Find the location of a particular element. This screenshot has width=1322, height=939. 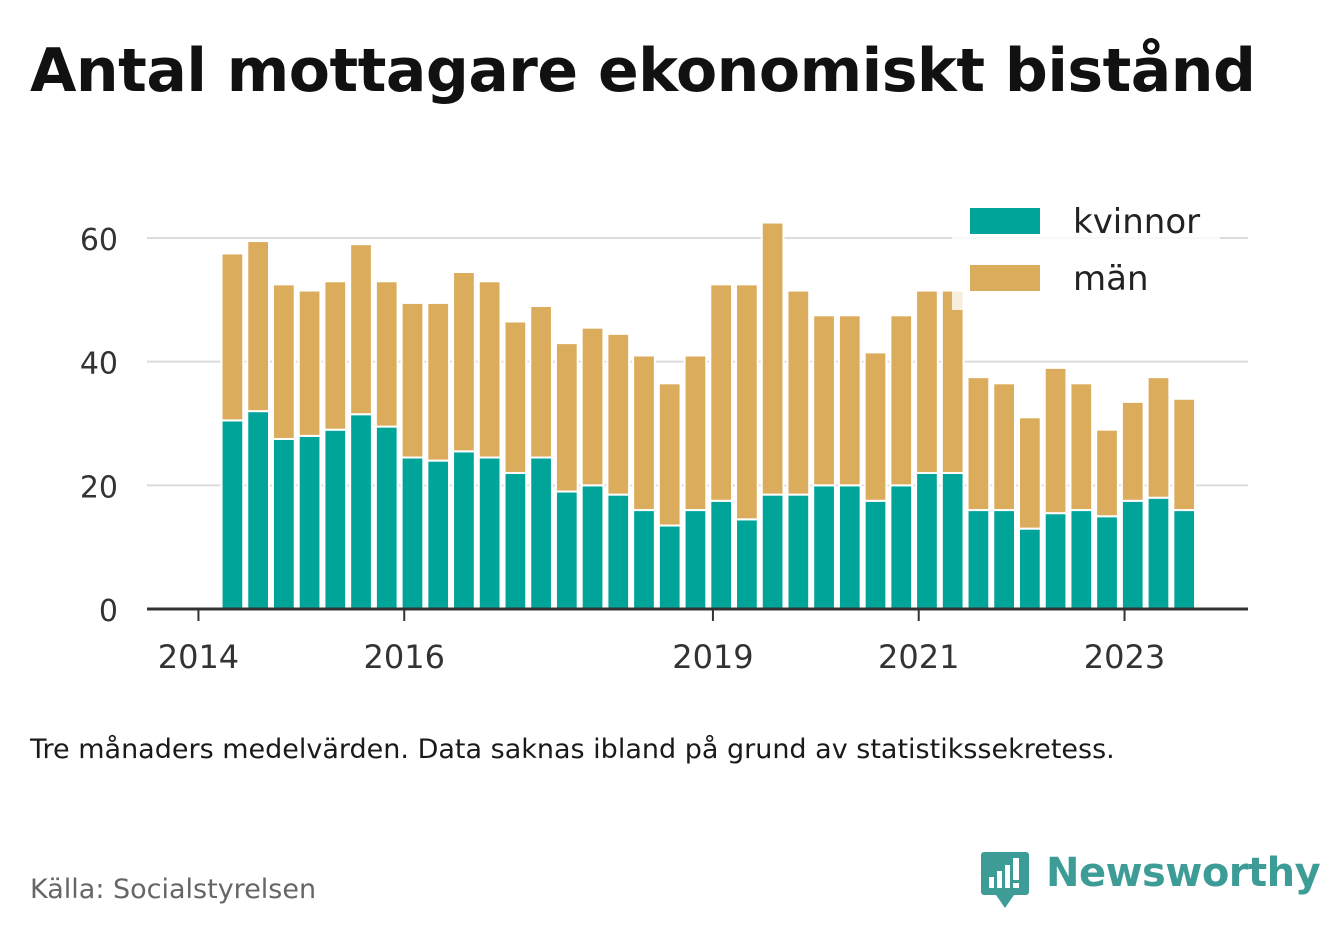

x-axis: 2014 2016 2019 2021 2023 is located at coordinates (697, 641).